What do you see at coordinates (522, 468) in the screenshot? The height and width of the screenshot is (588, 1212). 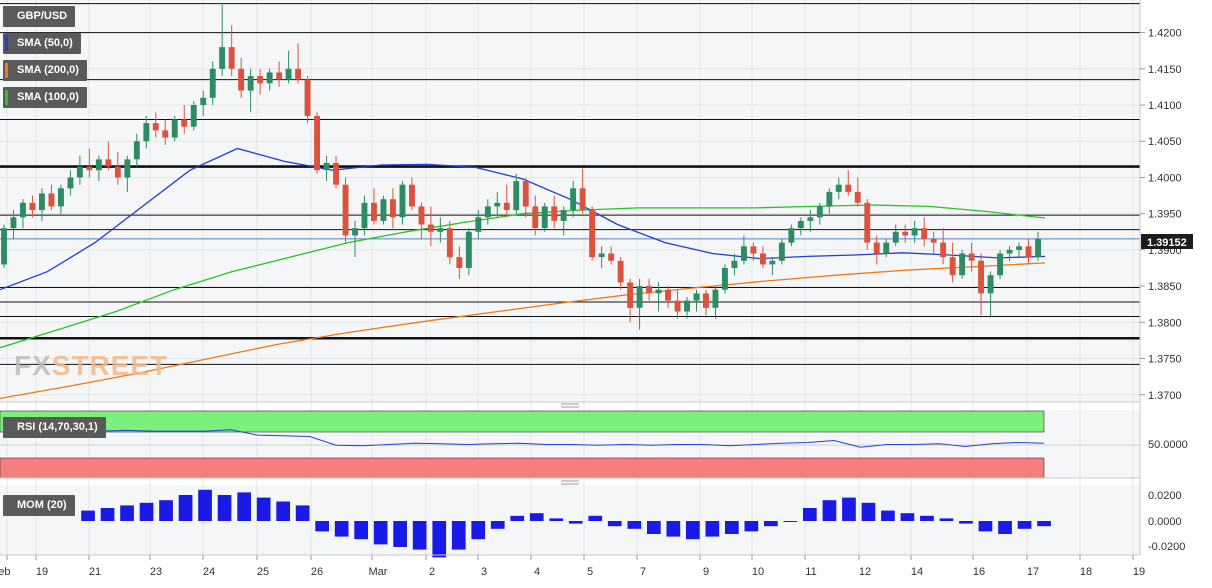 I see `rsi-oversold-zone` at bounding box center [522, 468].